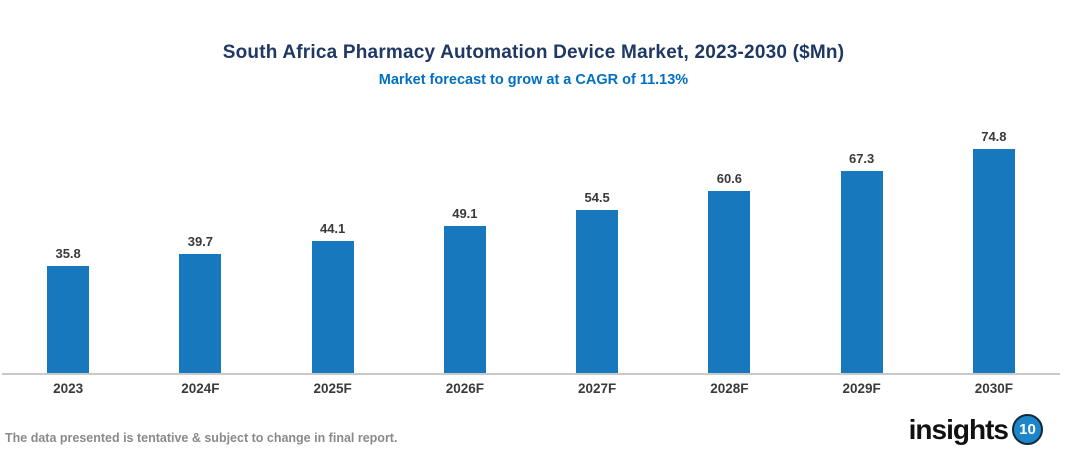 This screenshot has width=1067, height=454. What do you see at coordinates (531, 388) in the screenshot?
I see `x-axis-labels: 2023 2024F 2025F 2026F 2027F 2028F 2029F 2030F` at bounding box center [531, 388].